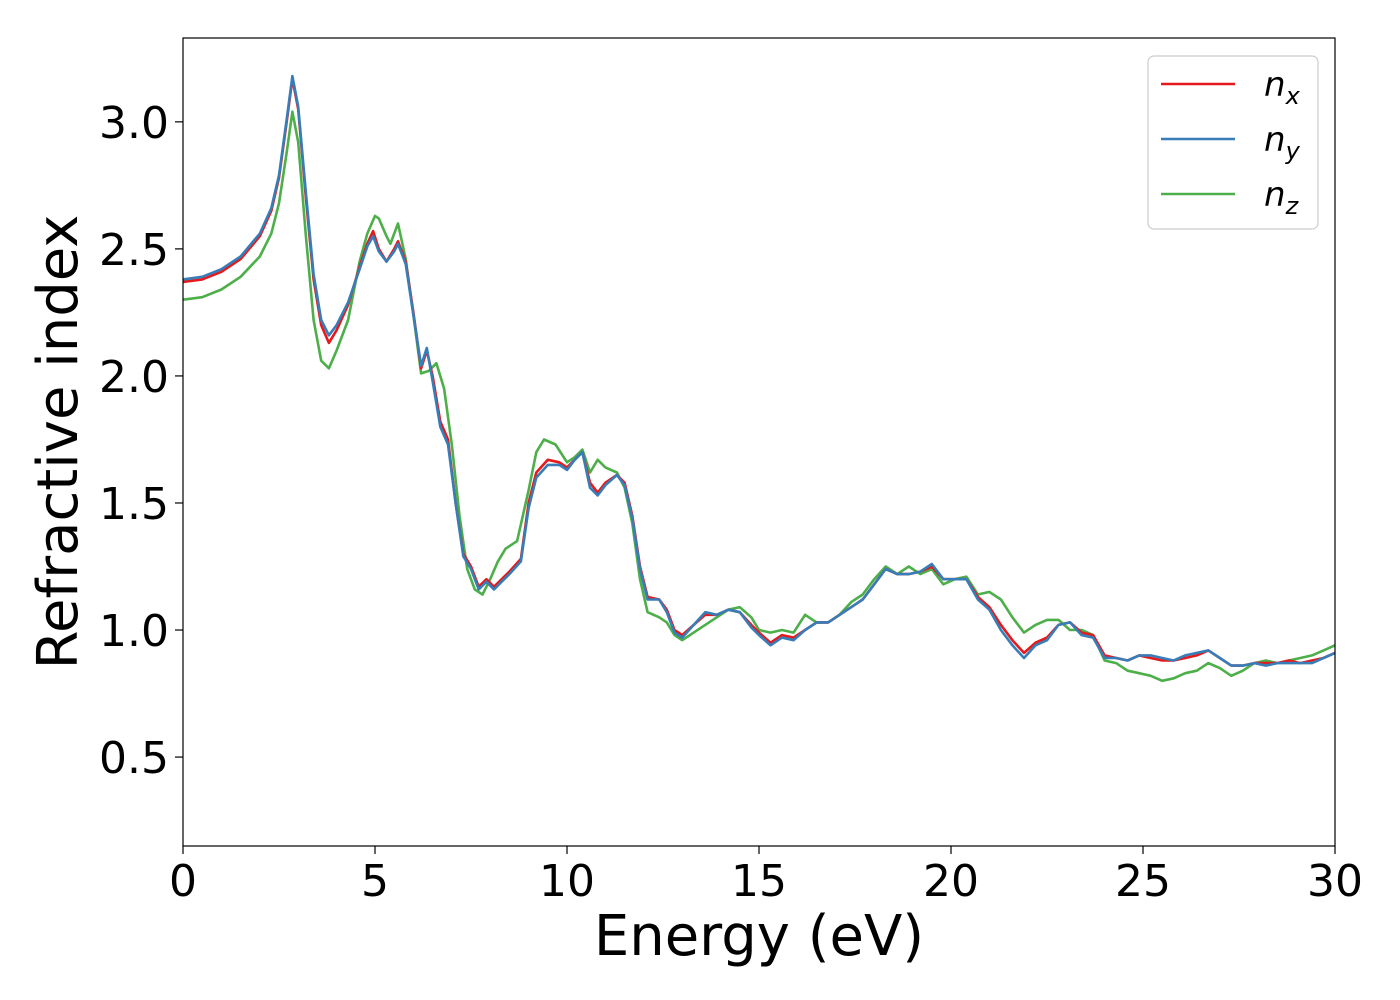 This screenshot has height=1000, width=1400. What do you see at coordinates (134, 123) in the screenshot?
I see `y-tick-label: 3.0` at bounding box center [134, 123].